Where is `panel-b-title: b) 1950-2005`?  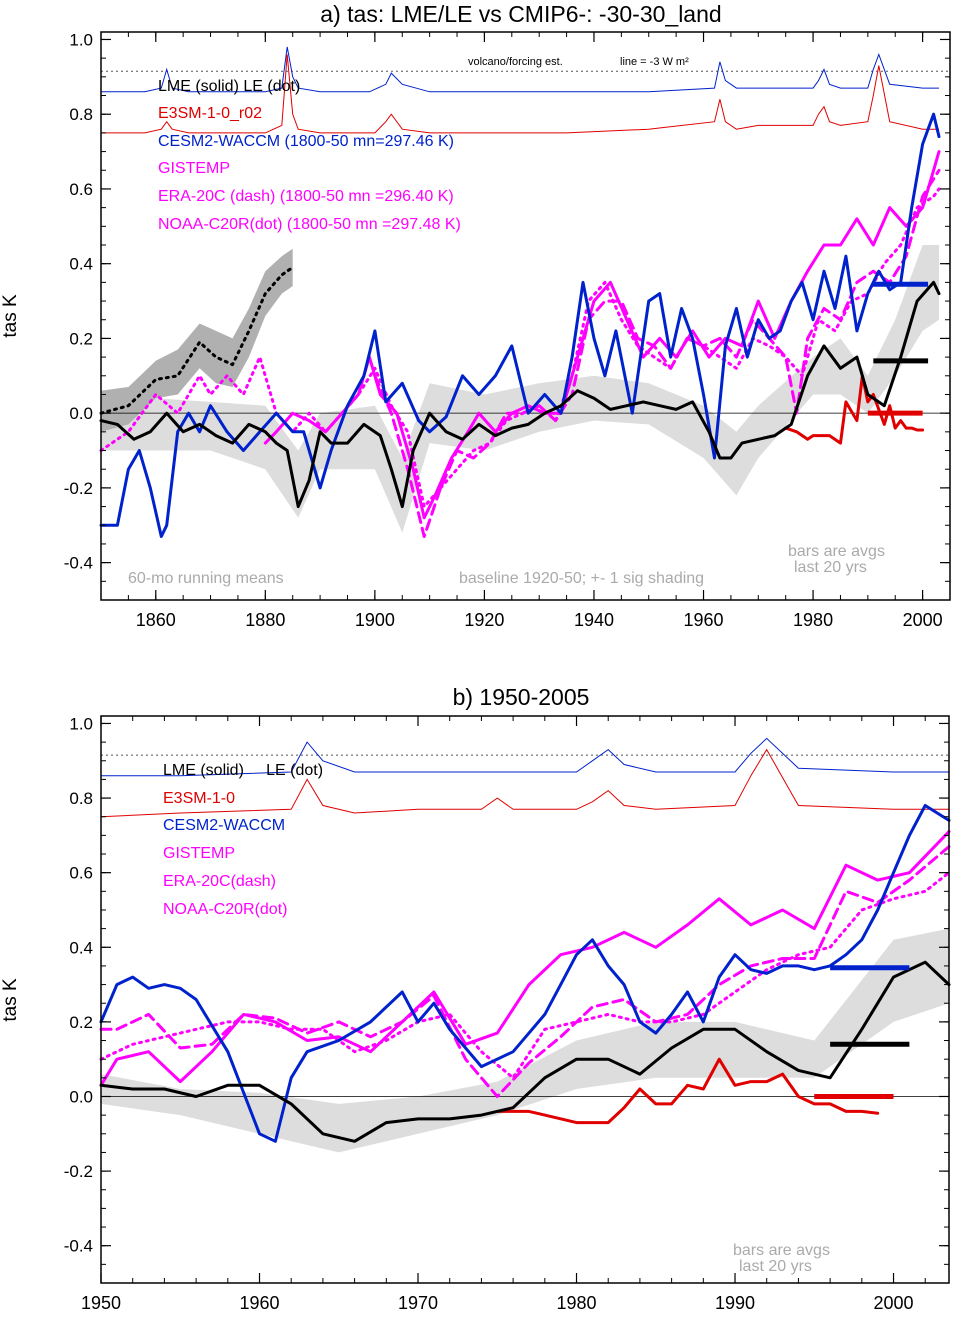
panel-b-title: b) 1950-2005 is located at coordinates (521, 697).